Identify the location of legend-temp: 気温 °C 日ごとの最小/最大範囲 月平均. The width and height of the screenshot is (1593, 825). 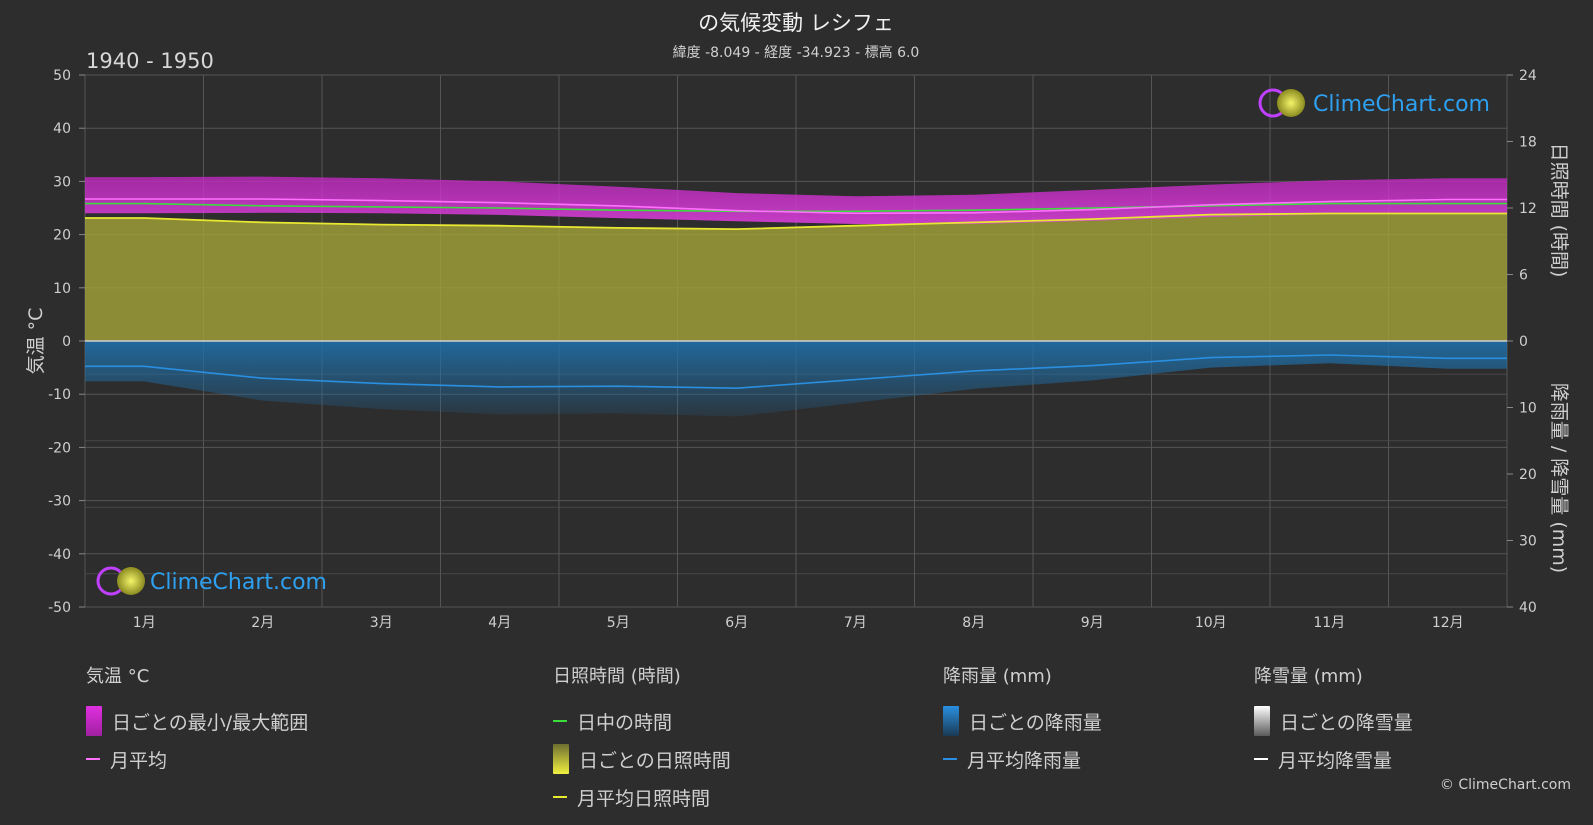
(197, 720).